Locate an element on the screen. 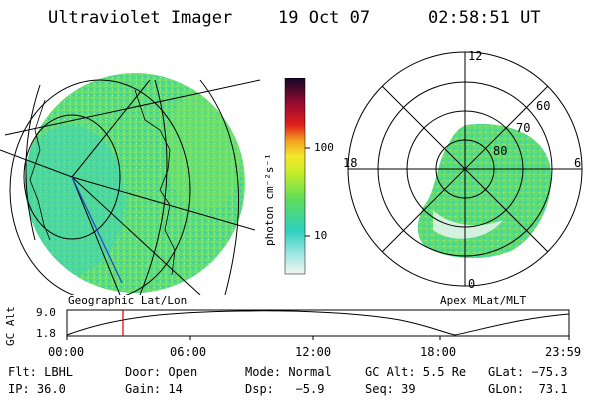  time-tick-1: 06:00 is located at coordinates (188, 352).